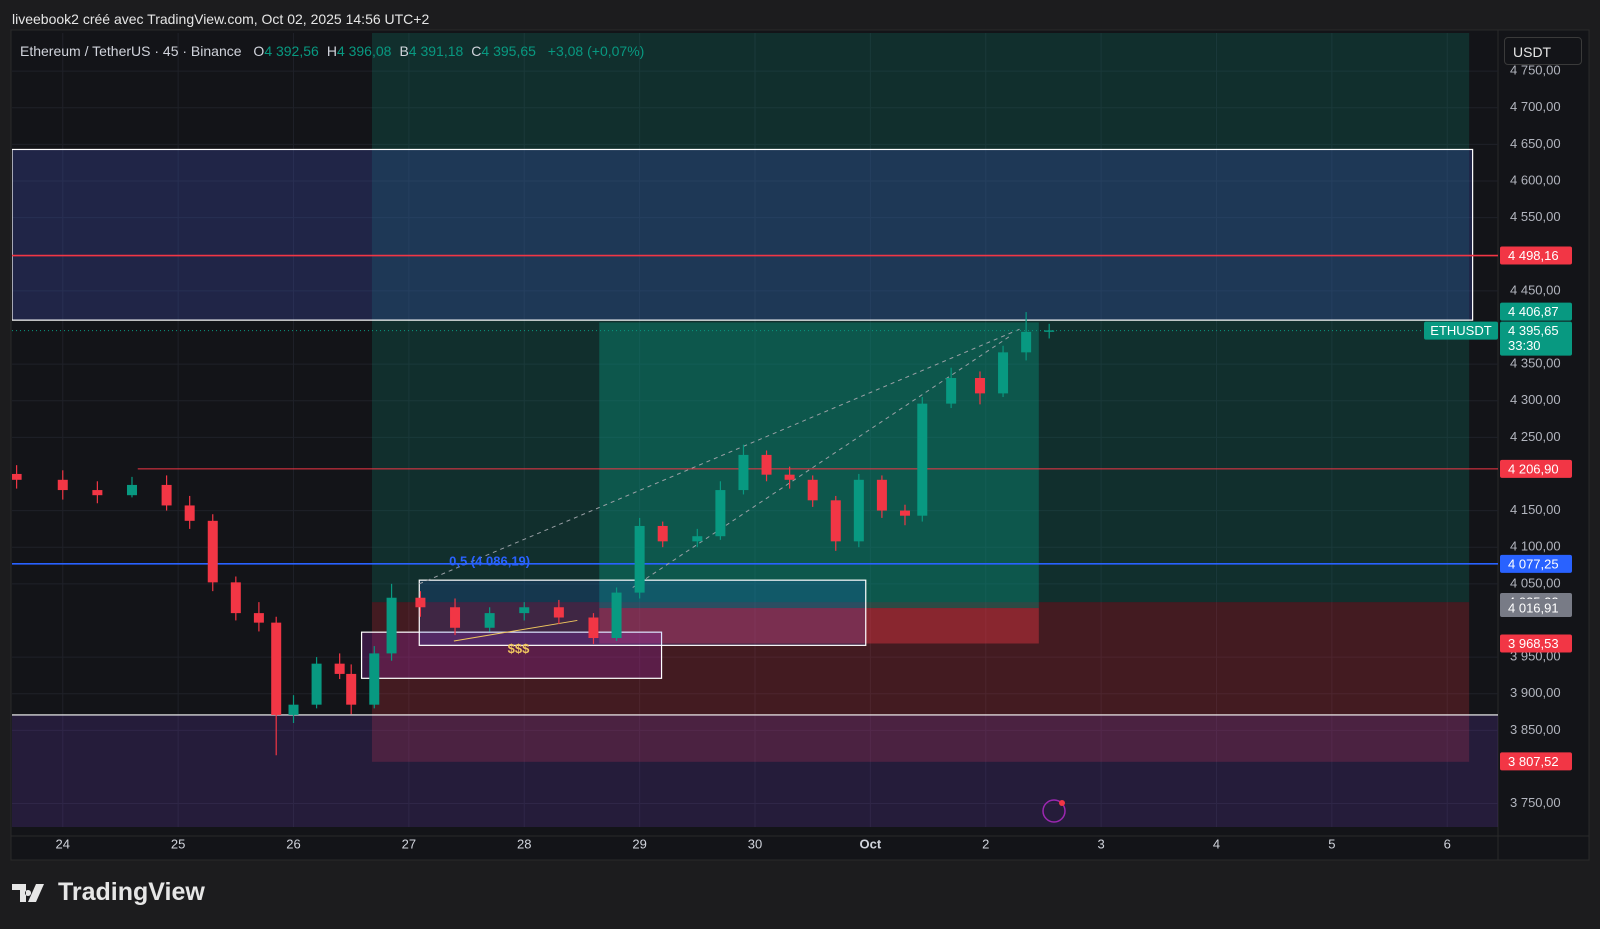 This screenshot has height=929, width=1600. Describe the element at coordinates (596, 51) in the screenshot. I see `change: +3,08 (+0,07%)` at that location.